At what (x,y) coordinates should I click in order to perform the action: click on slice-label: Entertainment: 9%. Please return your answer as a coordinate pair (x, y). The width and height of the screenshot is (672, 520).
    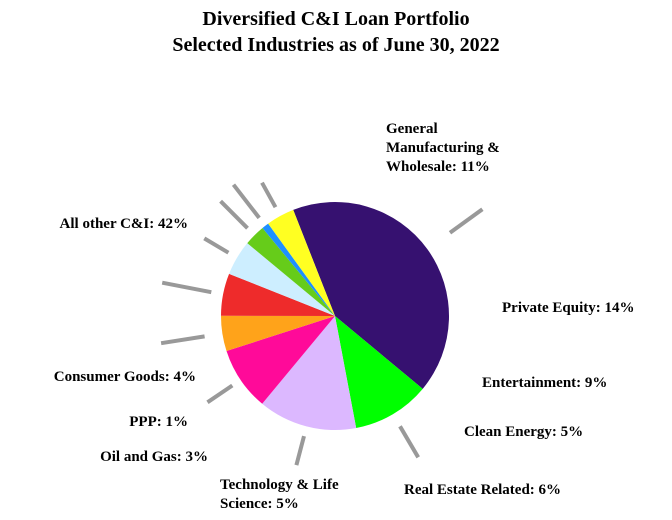
    Looking at the image, I should click on (544, 383).